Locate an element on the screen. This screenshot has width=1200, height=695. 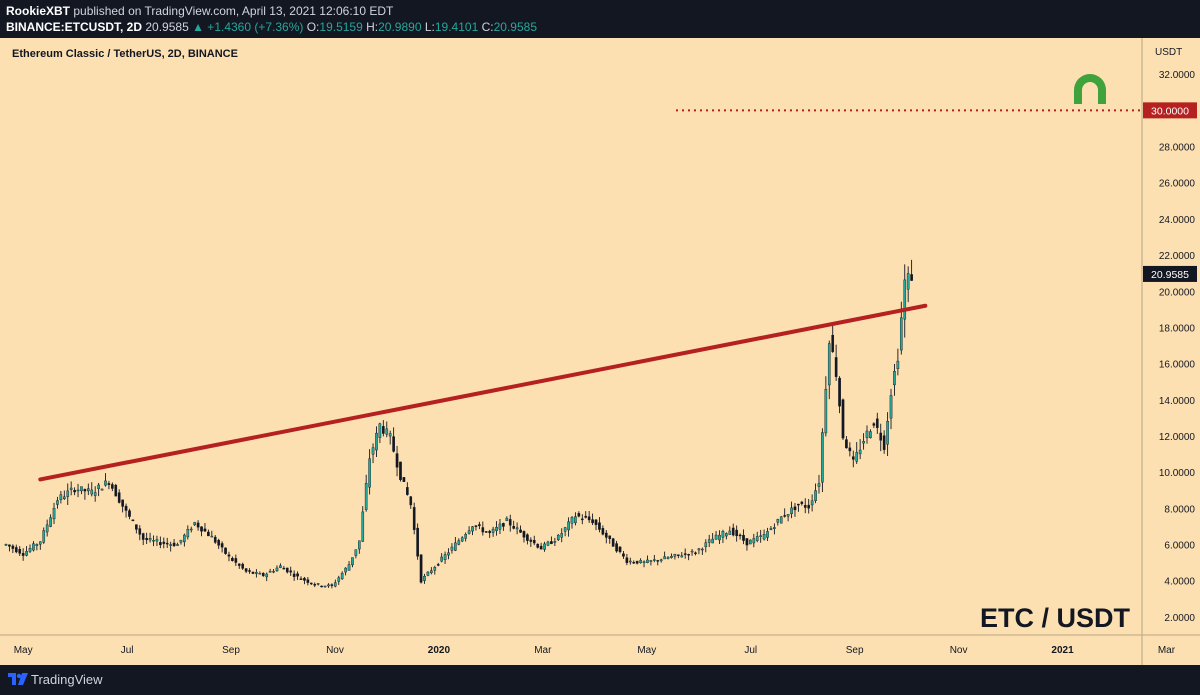
low-label: L: is located at coordinates (429, 27).